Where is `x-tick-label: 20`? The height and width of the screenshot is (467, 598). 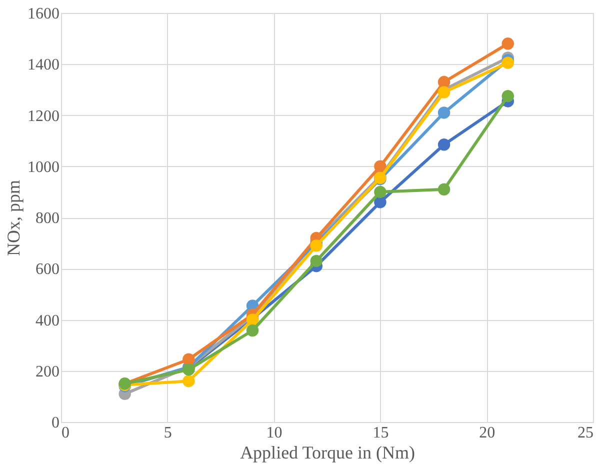 x-tick-label: 20 is located at coordinates (487, 433).